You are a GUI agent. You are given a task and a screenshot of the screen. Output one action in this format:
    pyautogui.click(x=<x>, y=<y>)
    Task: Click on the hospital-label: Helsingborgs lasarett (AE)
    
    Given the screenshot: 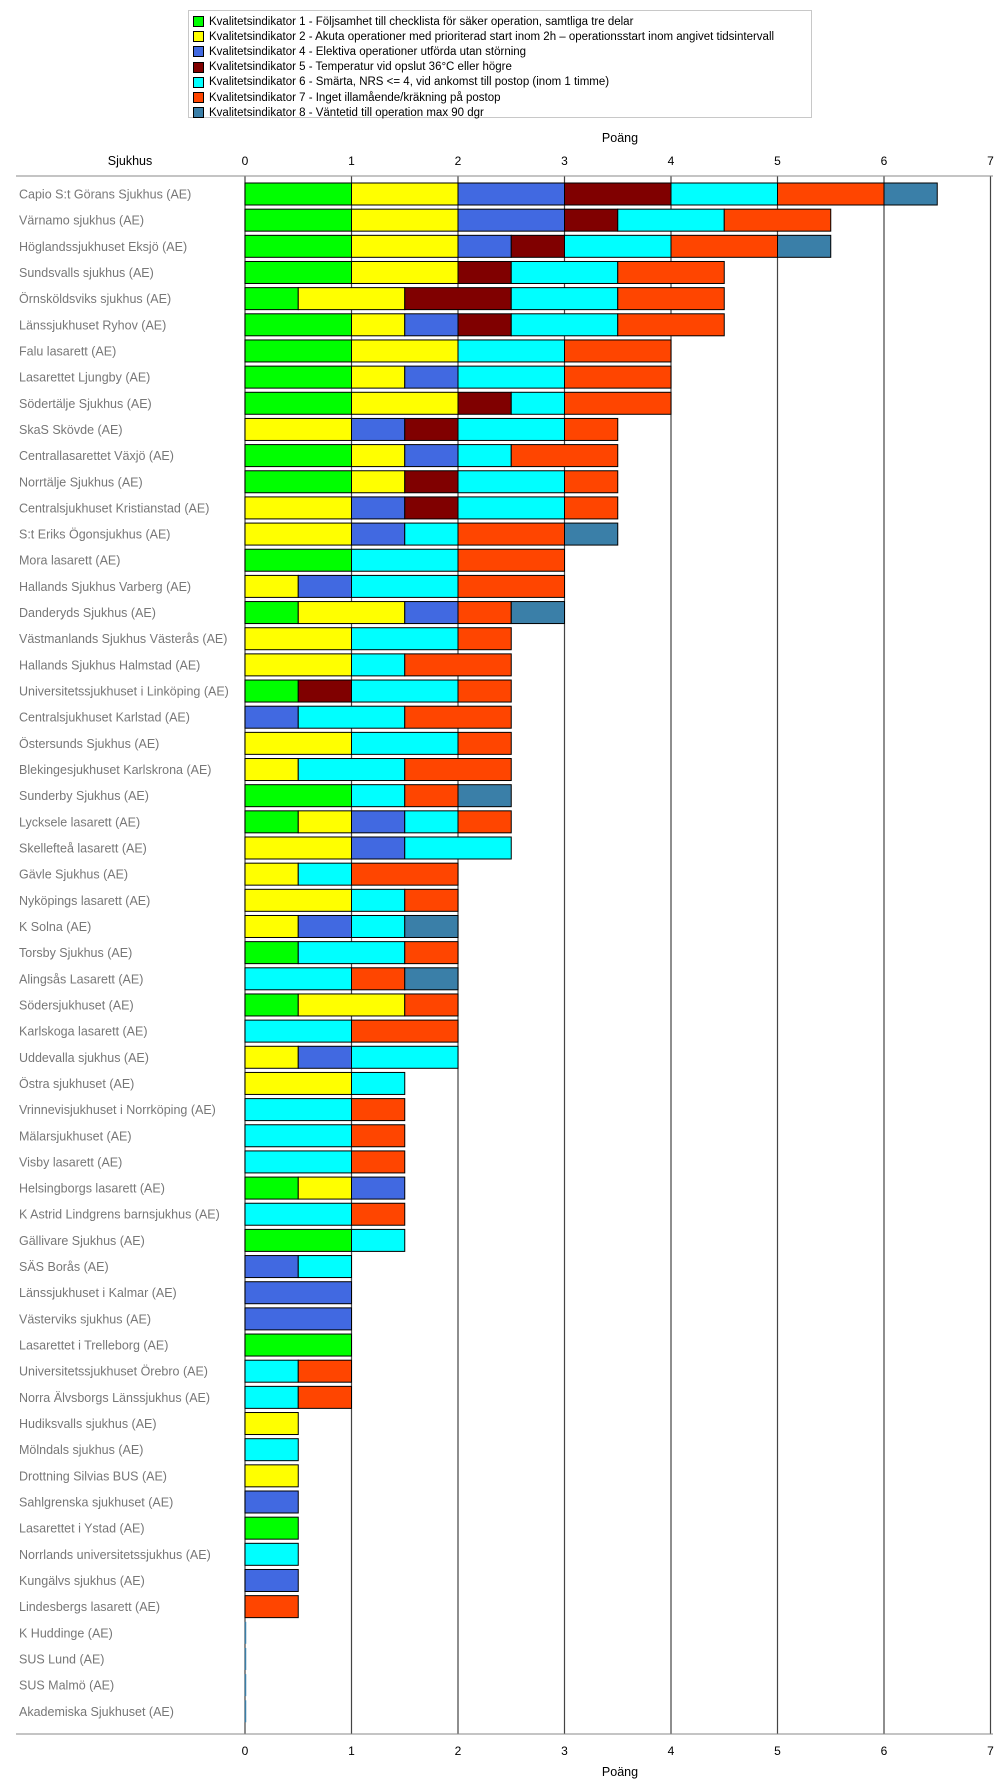 What is the action you would take?
    pyautogui.click(x=92, y=1189)
    